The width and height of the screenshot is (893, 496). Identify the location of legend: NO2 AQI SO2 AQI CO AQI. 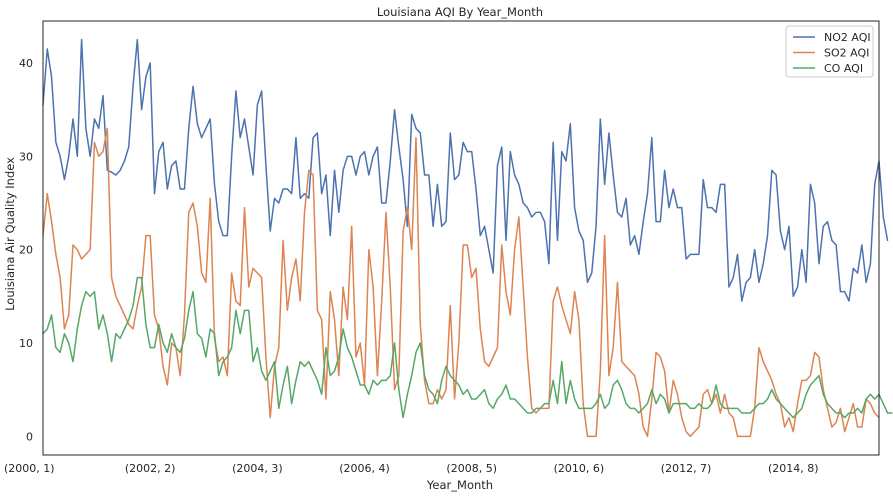
(829, 51).